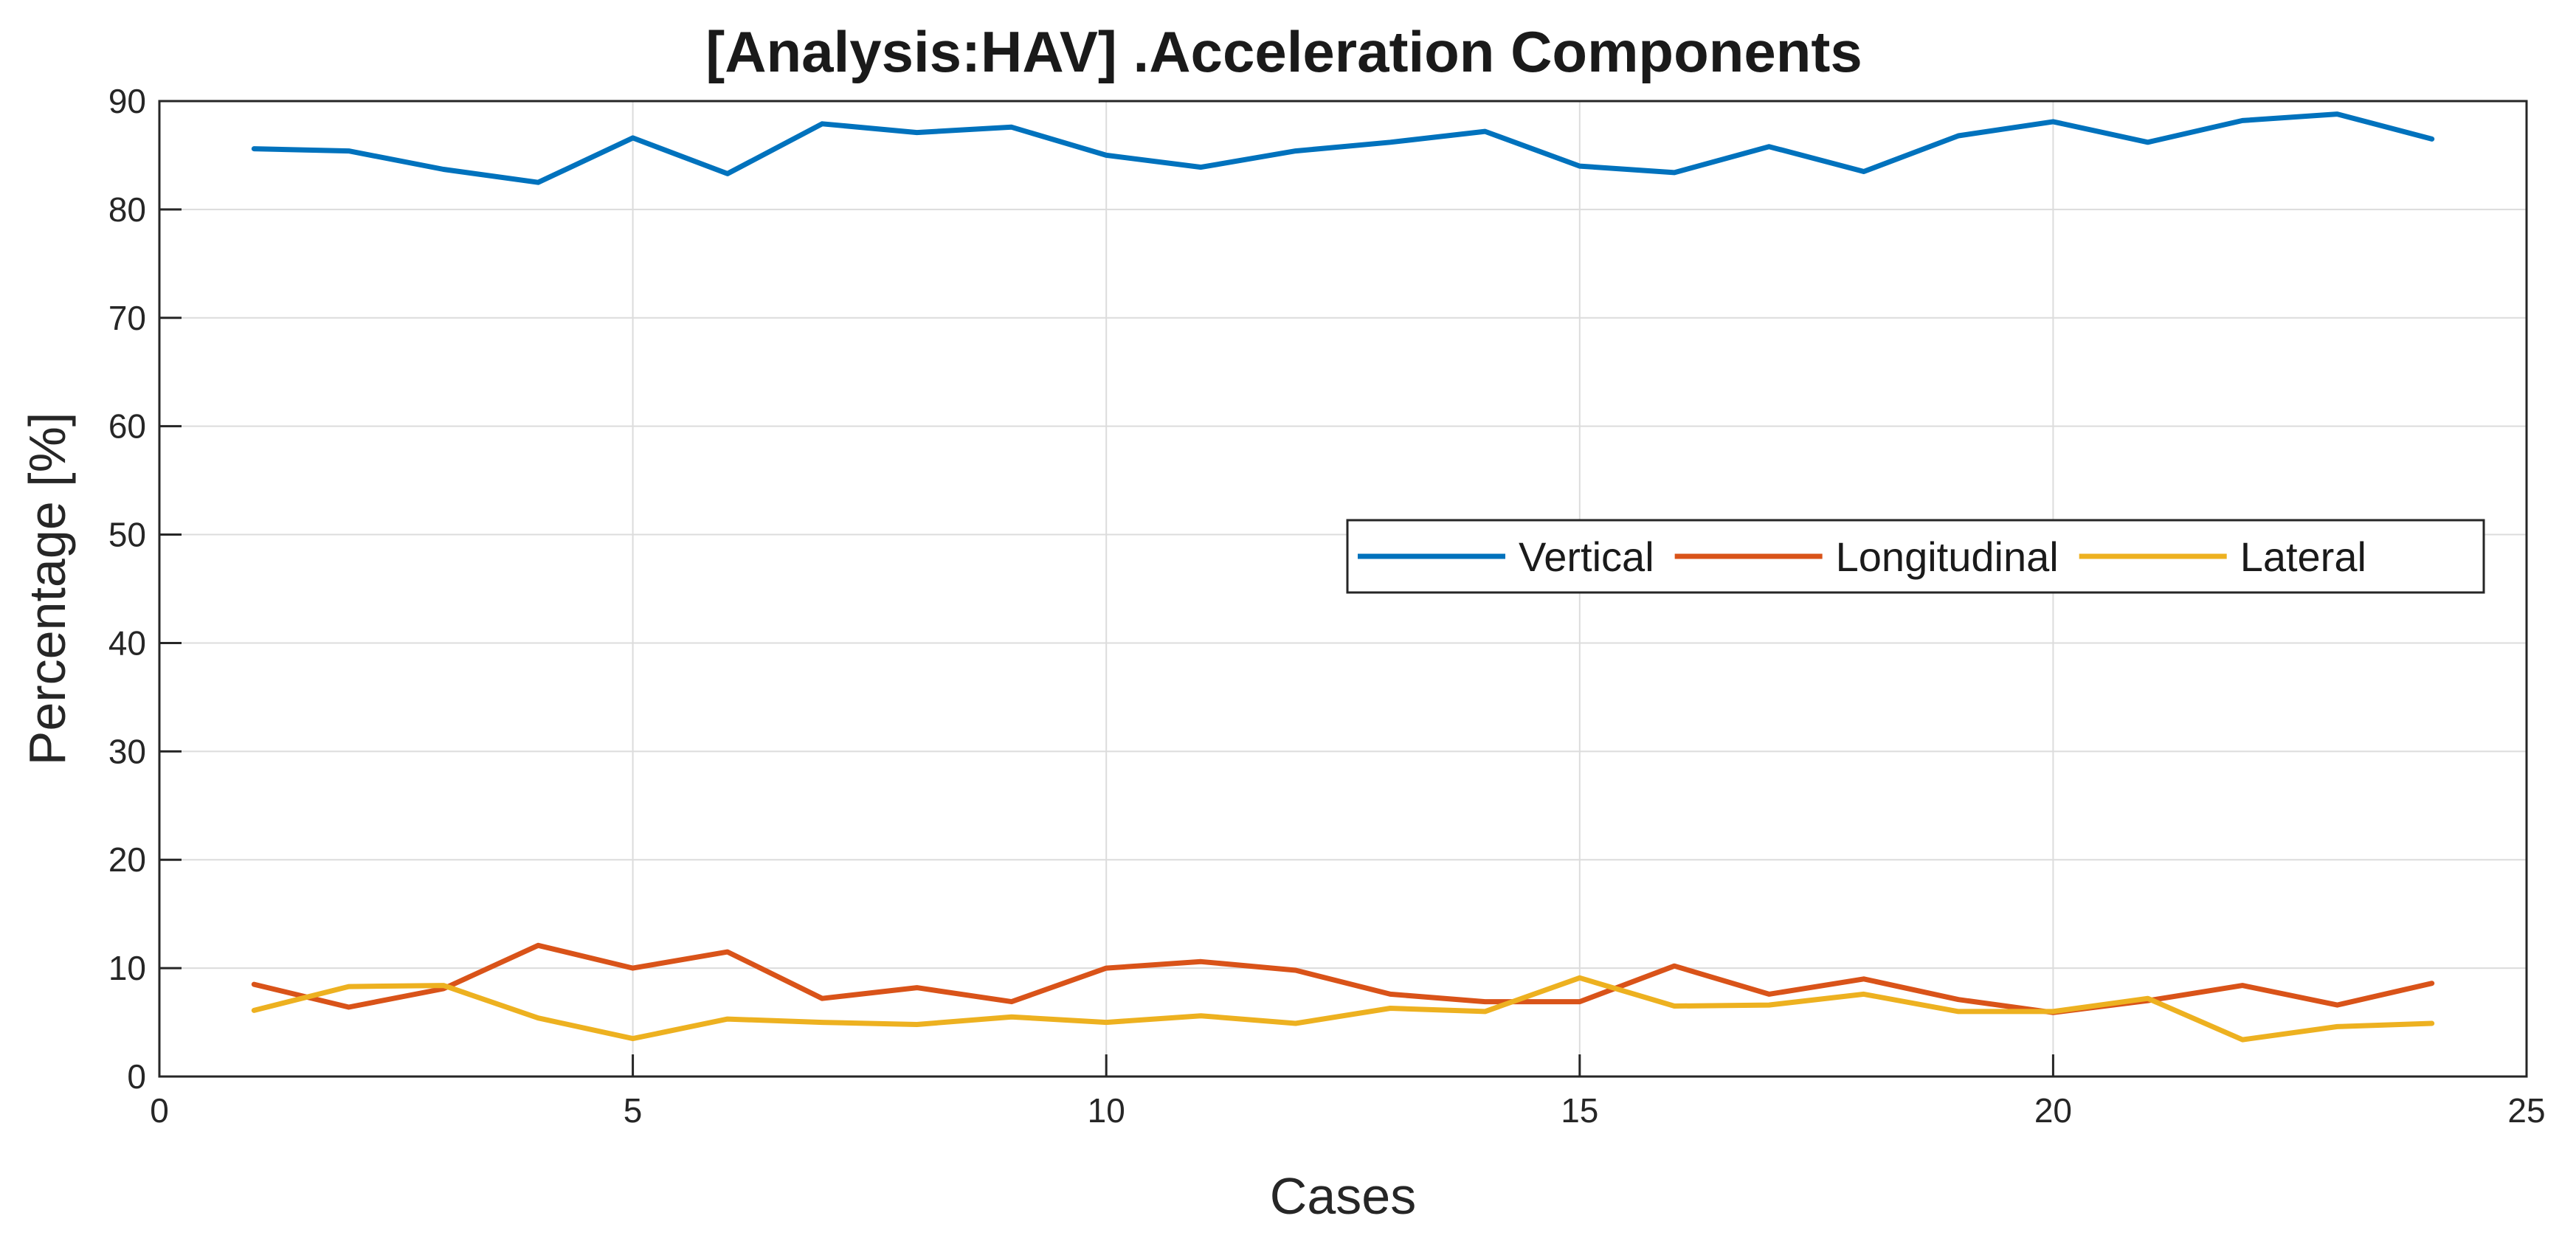  What do you see at coordinates (127, 209) in the screenshot?
I see `y-tick-label: 80` at bounding box center [127, 209].